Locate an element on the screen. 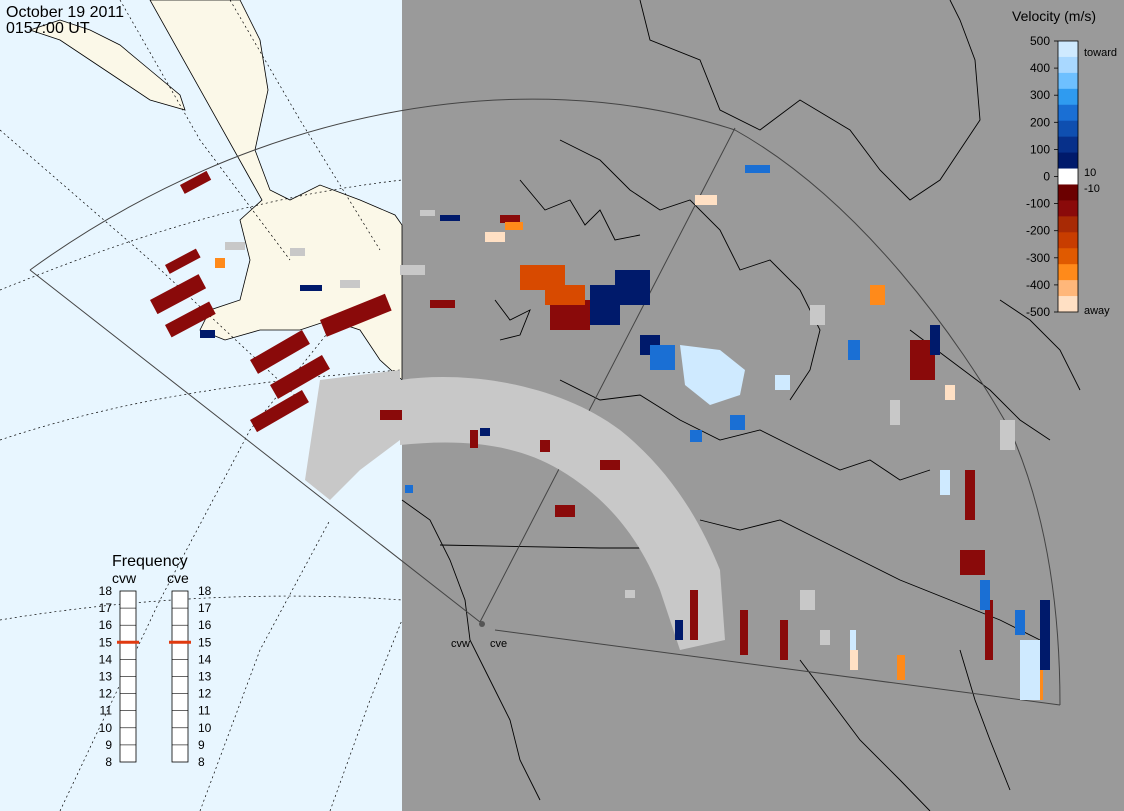 The width and height of the screenshot is (1124, 811). frequency-tick-label-cvw: 15 is located at coordinates (106, 642).